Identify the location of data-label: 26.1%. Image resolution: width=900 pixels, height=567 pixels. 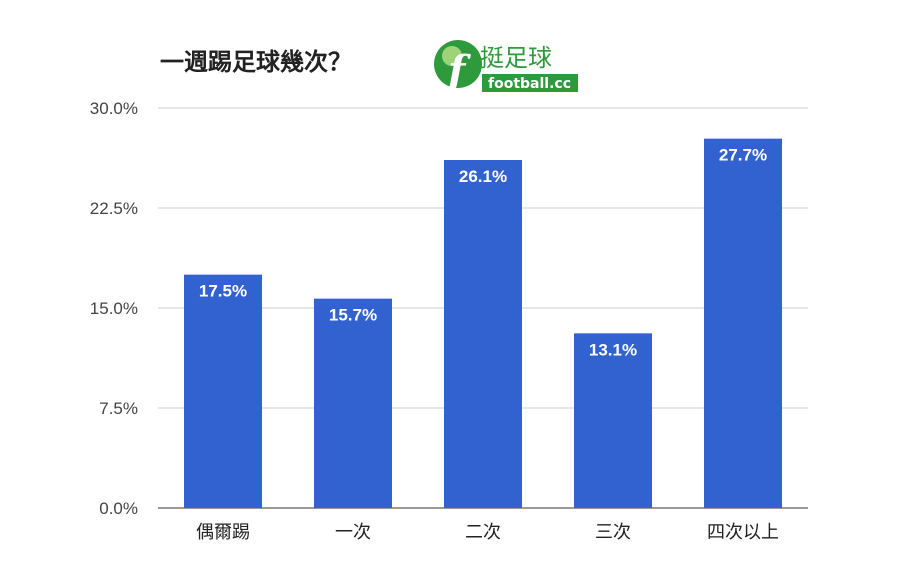
(483, 176).